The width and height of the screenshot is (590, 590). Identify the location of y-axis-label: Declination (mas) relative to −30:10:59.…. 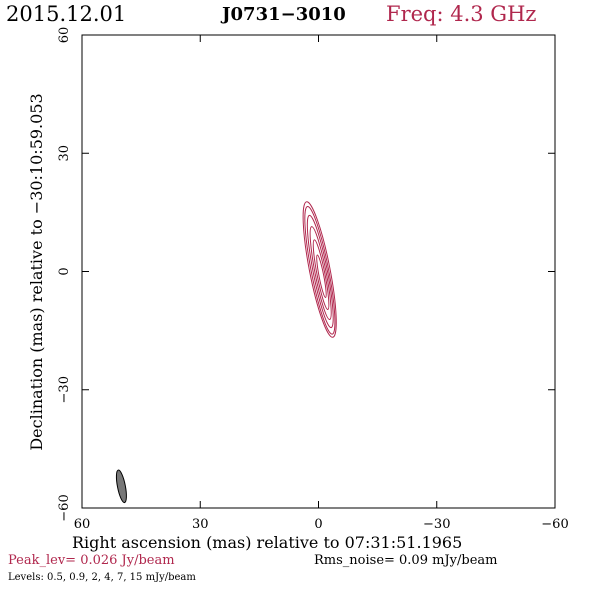
(36, 271).